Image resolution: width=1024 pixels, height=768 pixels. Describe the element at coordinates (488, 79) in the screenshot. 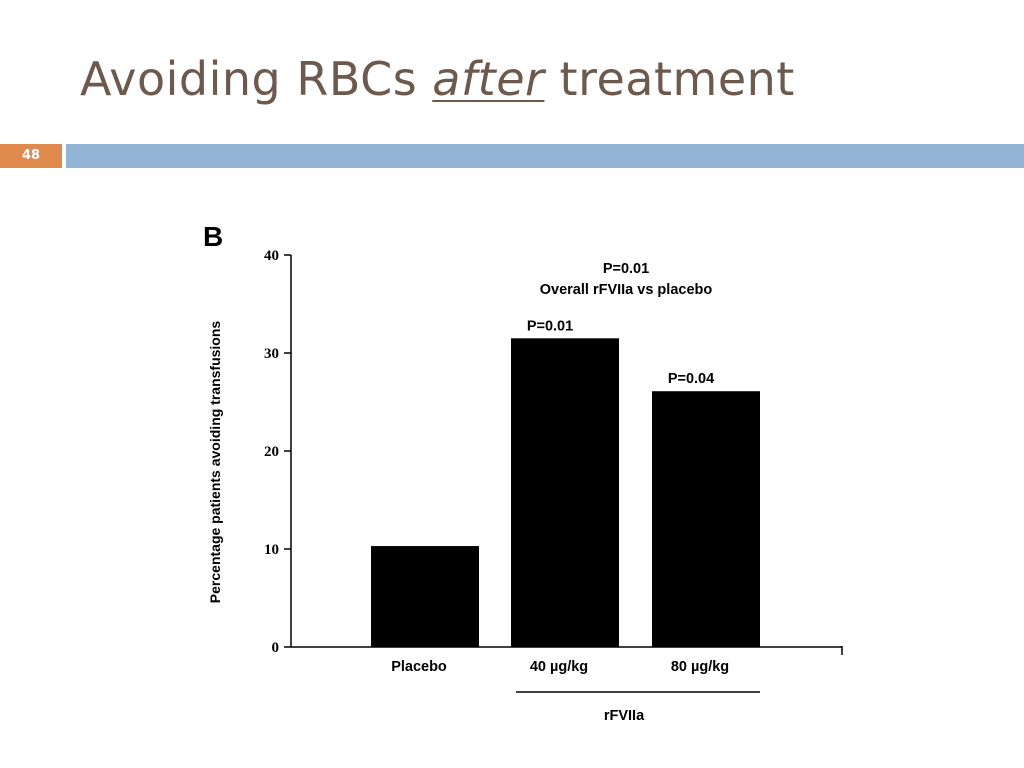

I see `title-emphasis: after` at that location.